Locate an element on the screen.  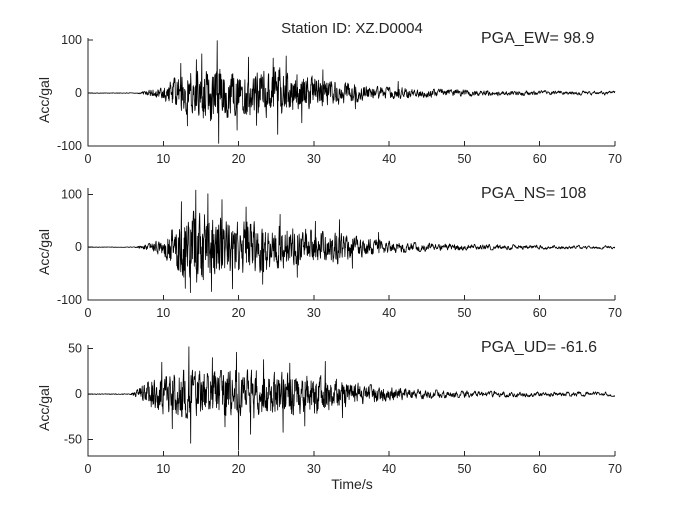
ylabel-ud: Acc/gal is located at coordinates (44, 408).